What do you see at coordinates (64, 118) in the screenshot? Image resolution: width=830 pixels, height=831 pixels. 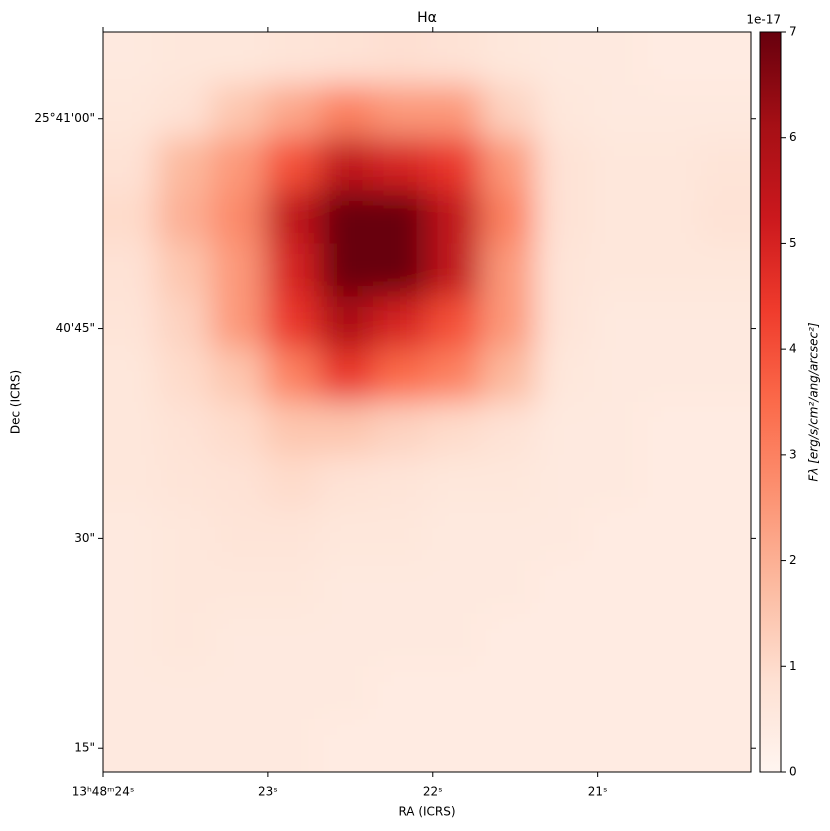 I see `y-tick-label: 25°41'00"` at bounding box center [64, 118].